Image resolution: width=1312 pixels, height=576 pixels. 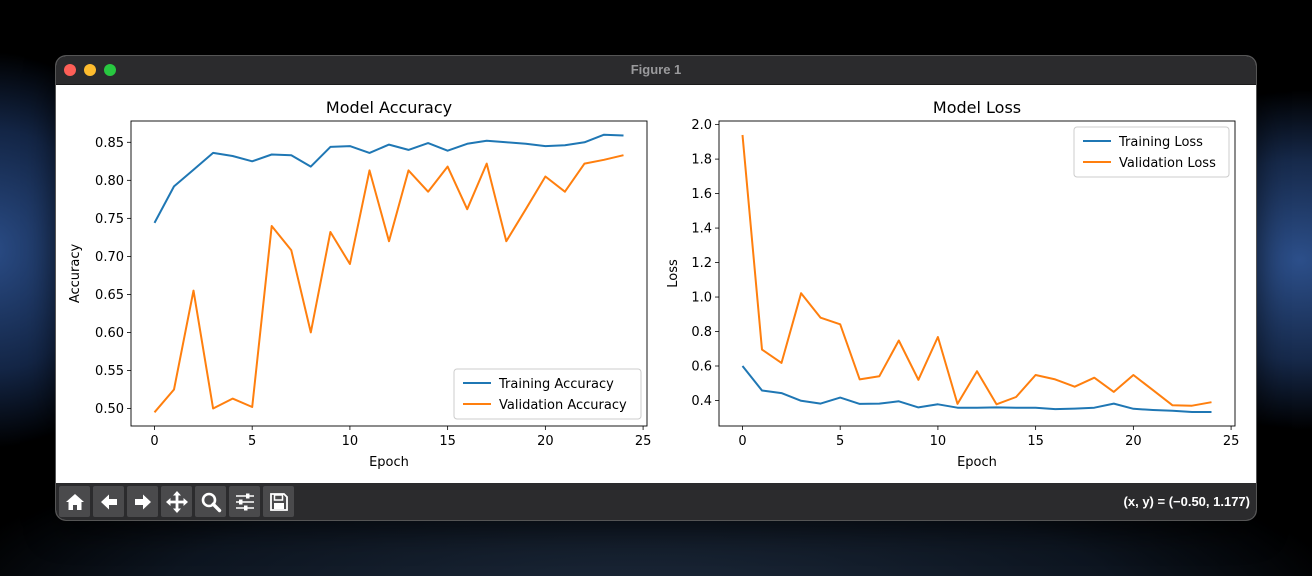 What do you see at coordinates (109, 143) in the screenshot?
I see `y-tick-label: 0.85` at bounding box center [109, 143].